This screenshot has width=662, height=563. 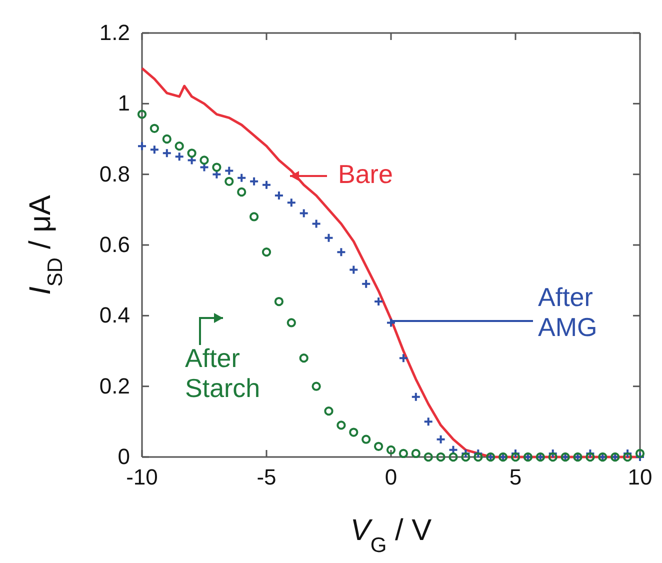 I want to click on y-tick-label: 0.2, so click(x=114, y=385).